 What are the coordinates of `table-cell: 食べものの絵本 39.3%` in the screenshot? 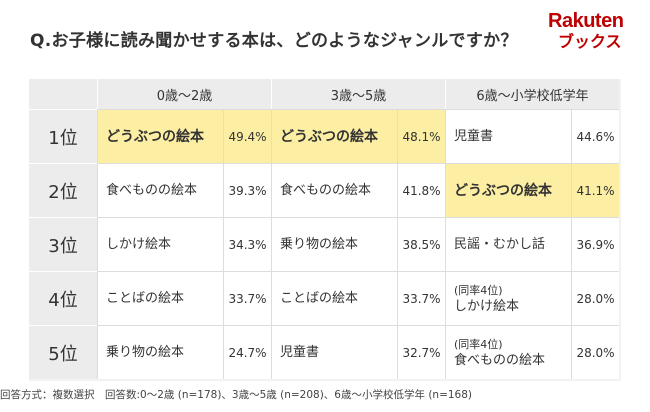 It's located at (184, 190).